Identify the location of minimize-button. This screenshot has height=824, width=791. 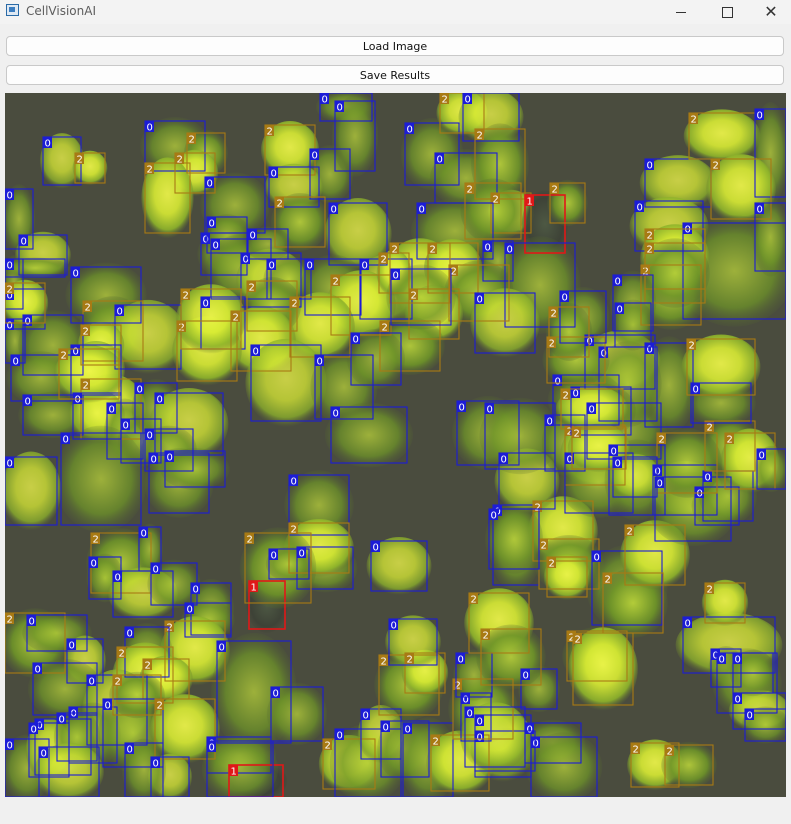
(681, 12).